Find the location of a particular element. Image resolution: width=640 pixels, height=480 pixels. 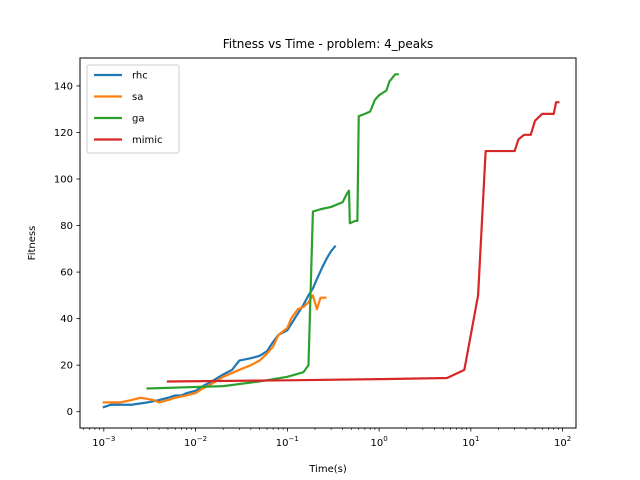

y-axis-label: Fitness is located at coordinates (32, 243).